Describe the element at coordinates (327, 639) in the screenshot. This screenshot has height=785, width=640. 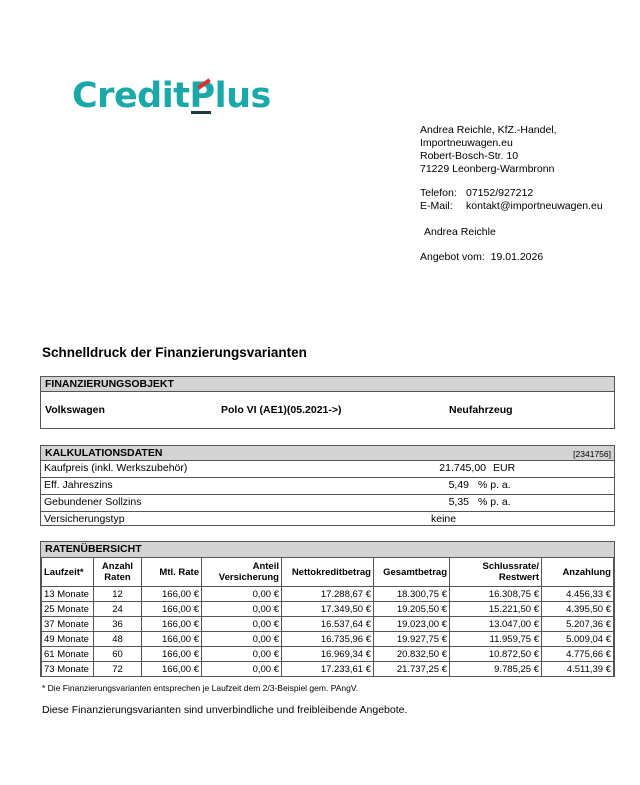
I see `table-cell: 16.735,96 €` at that location.